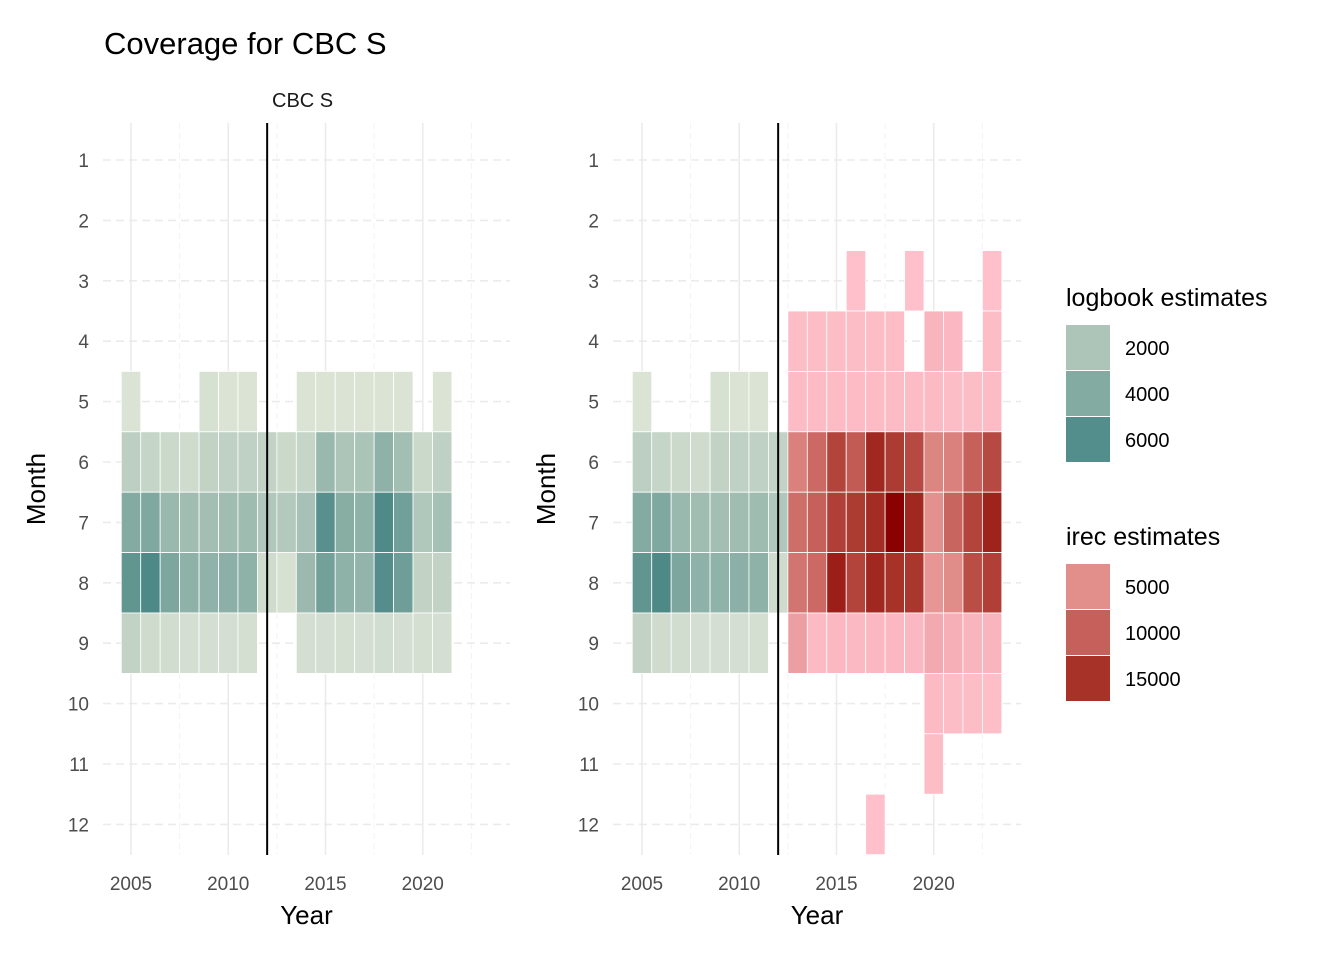 This screenshot has width=1344, height=960. I want to click on irec-legend-label: 5000, so click(1147, 588).